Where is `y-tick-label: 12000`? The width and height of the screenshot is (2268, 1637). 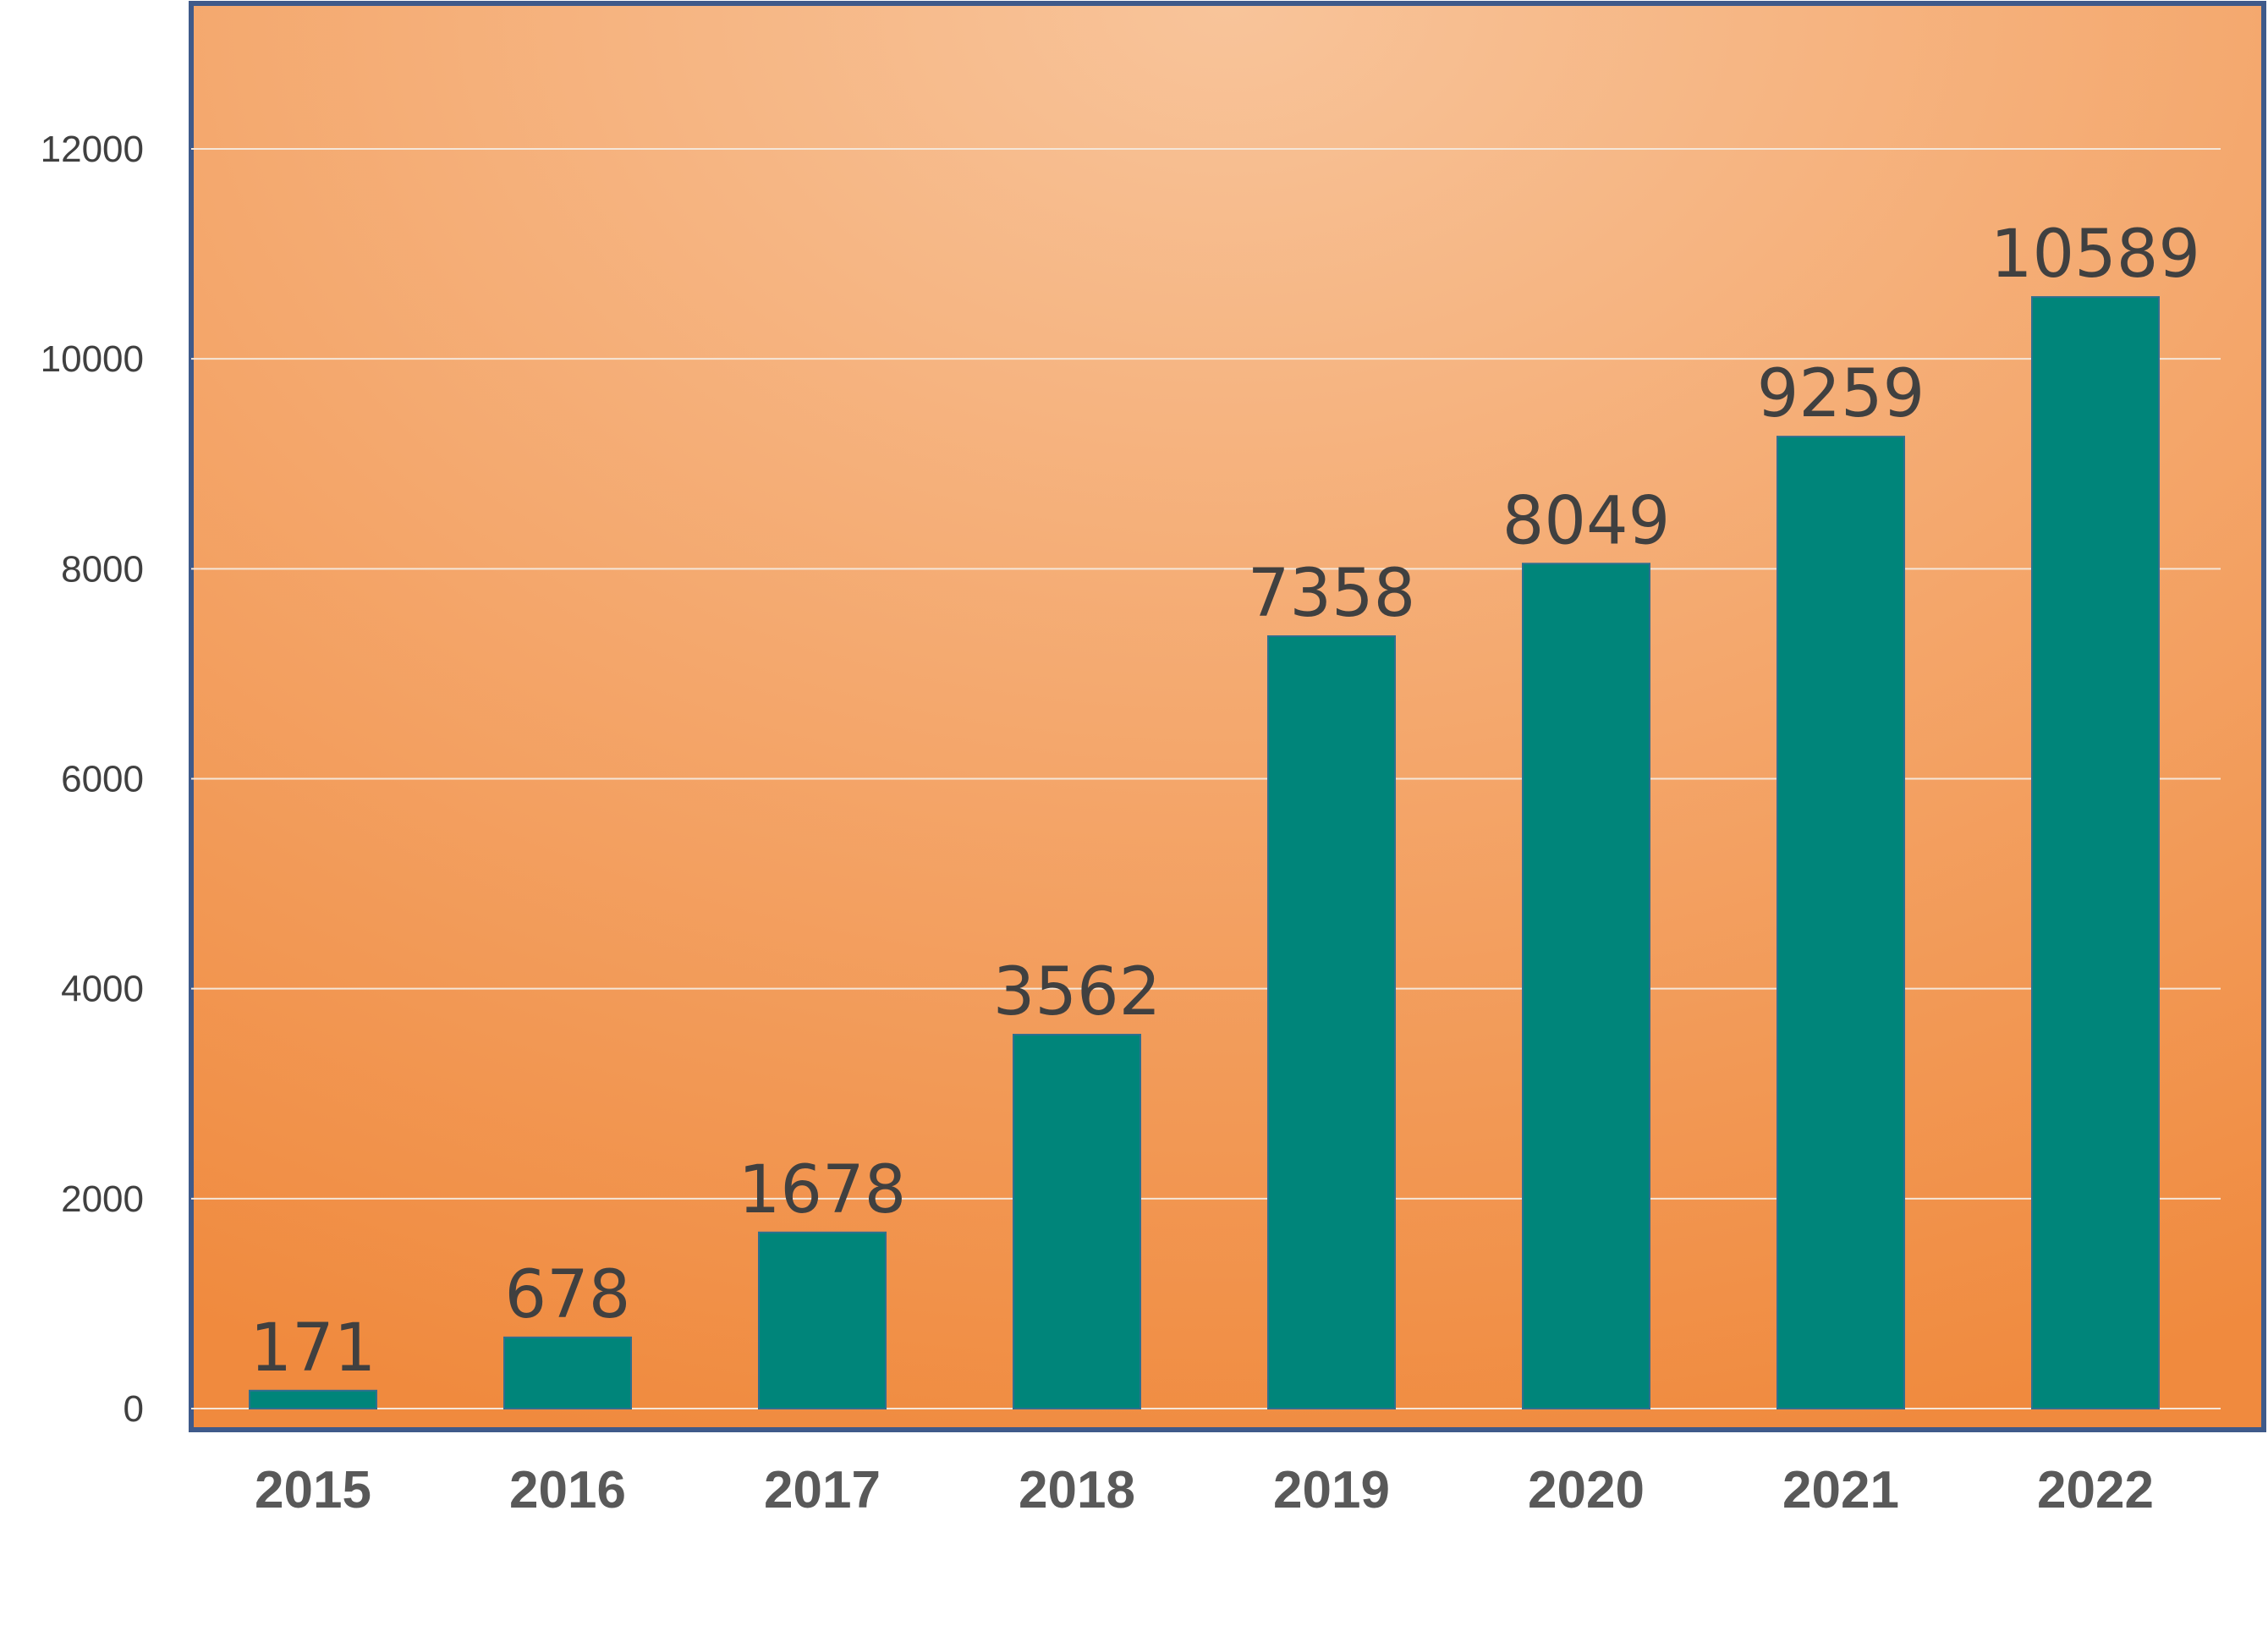
y-tick-label: 12000 is located at coordinates (92, 149).